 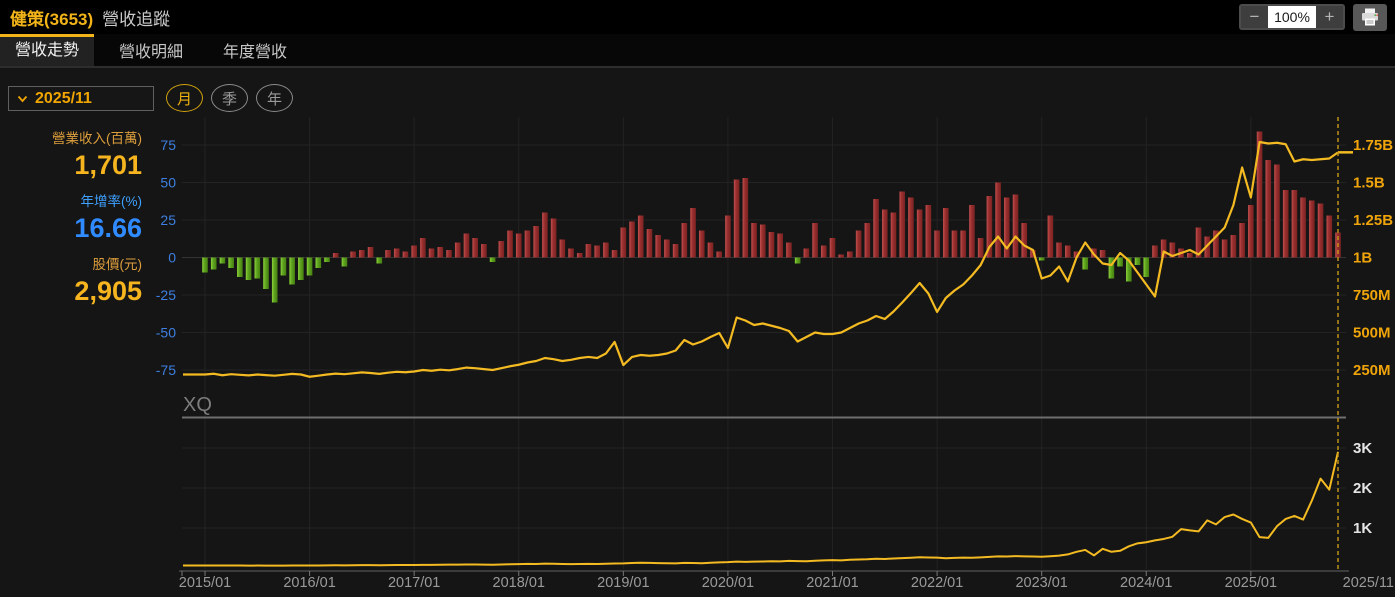 What do you see at coordinates (937, 583) in the screenshot?
I see `svg-text: 2022/01` at bounding box center [937, 583].